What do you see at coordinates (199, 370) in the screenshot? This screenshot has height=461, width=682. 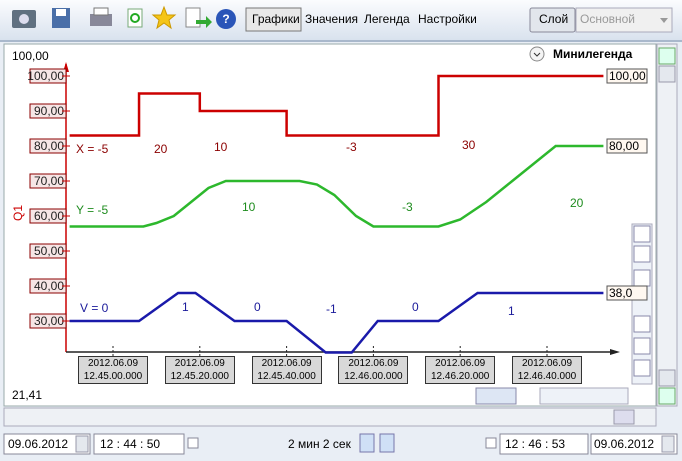 I see `x-tick-label: 2012.06.09 12.45.20.000` at bounding box center [199, 370].